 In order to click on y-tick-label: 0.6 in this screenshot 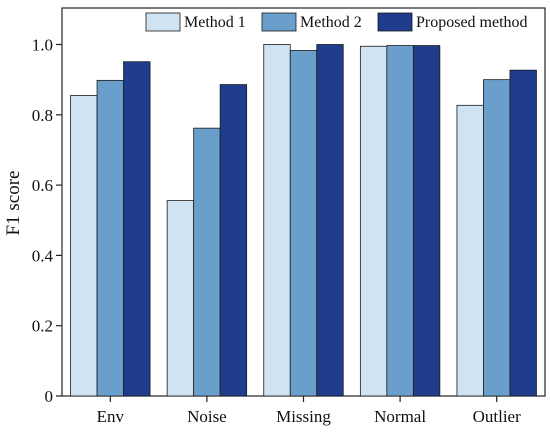, I will do `click(42, 185)`.